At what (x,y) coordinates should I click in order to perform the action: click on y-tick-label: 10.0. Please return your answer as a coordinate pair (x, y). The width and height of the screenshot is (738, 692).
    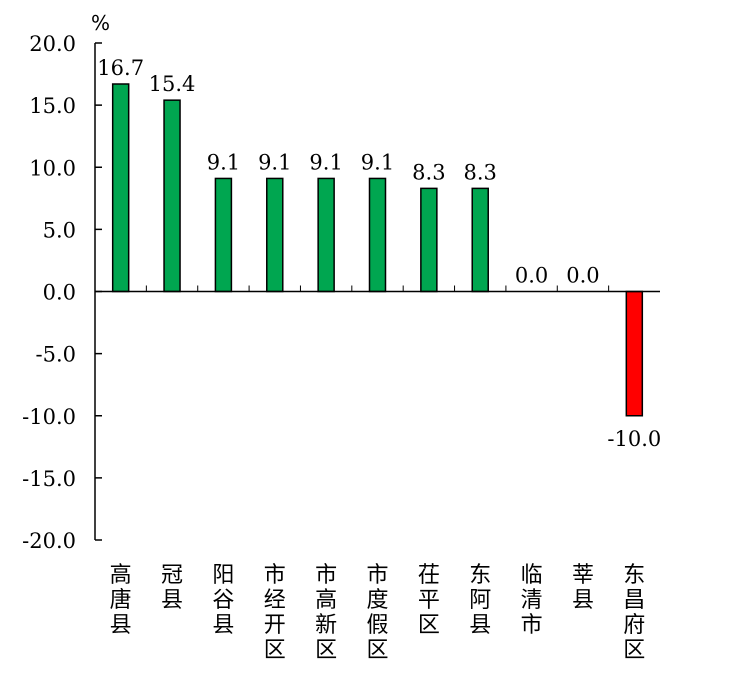
    Looking at the image, I should click on (52, 168).